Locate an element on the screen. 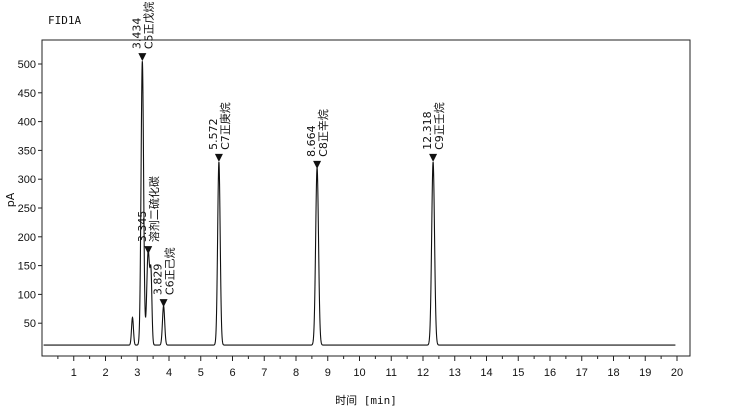 The height and width of the screenshot is (415, 731). x-tick-label-6: 6 is located at coordinates (232, 373).